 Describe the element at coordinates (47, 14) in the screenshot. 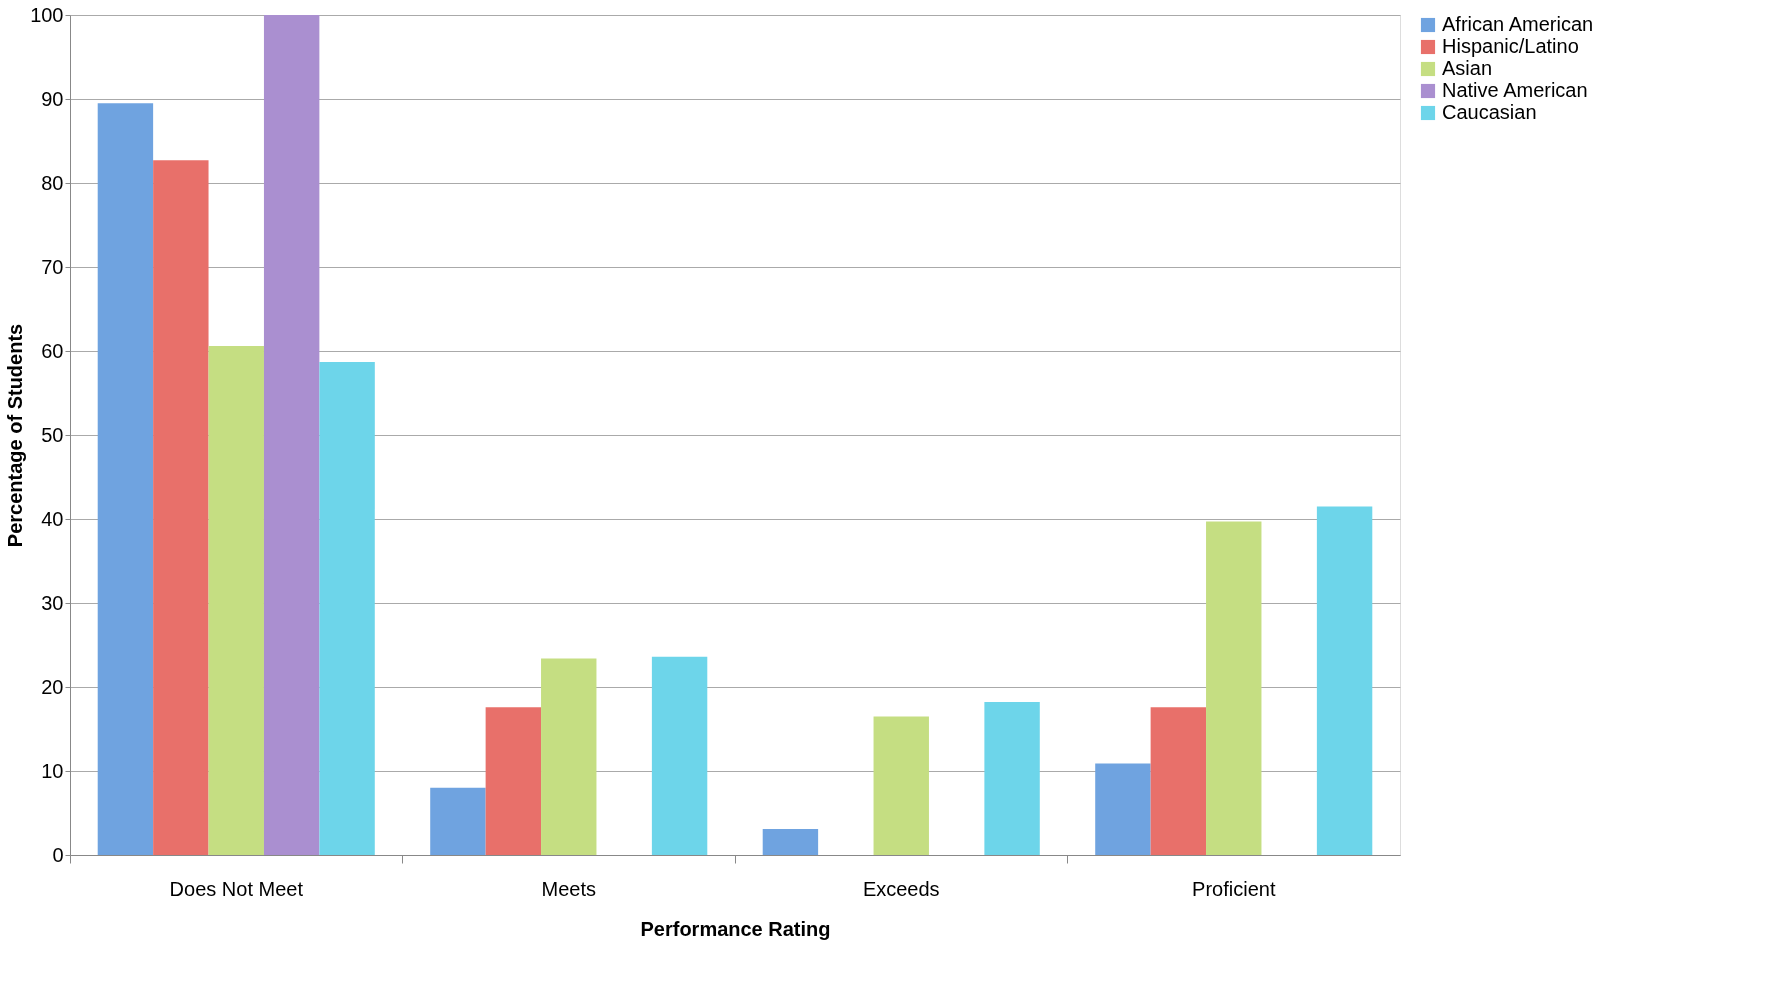

I see `y-tick-label: 100` at that location.